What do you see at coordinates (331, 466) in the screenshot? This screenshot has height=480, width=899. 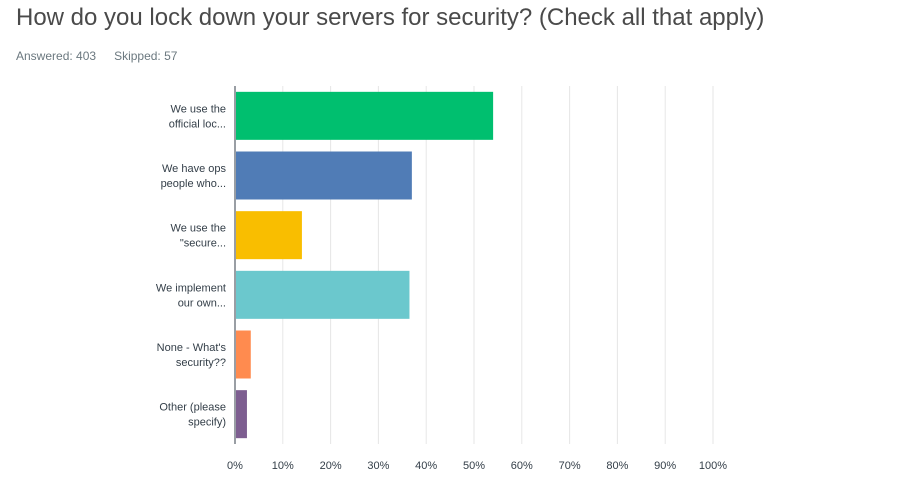 I see `x-tick-label: 20%` at bounding box center [331, 466].